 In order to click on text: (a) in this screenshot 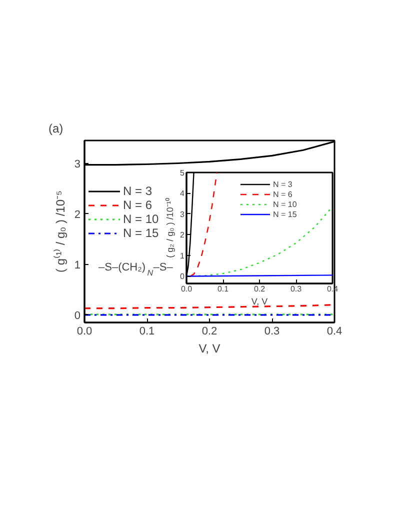, I will do `click(56, 129)`.